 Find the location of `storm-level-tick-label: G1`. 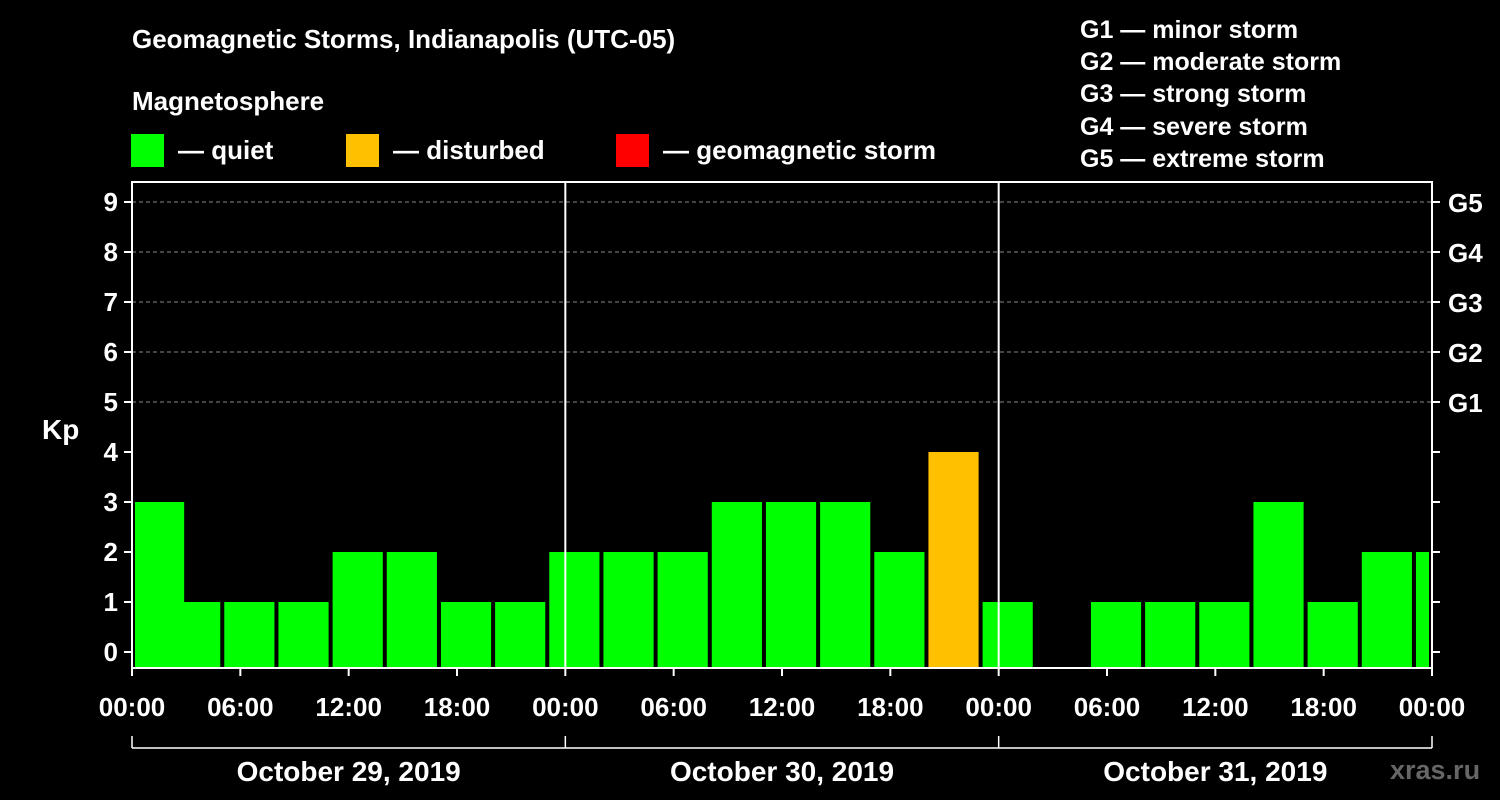

storm-level-tick-label: G1 is located at coordinates (1465, 403).